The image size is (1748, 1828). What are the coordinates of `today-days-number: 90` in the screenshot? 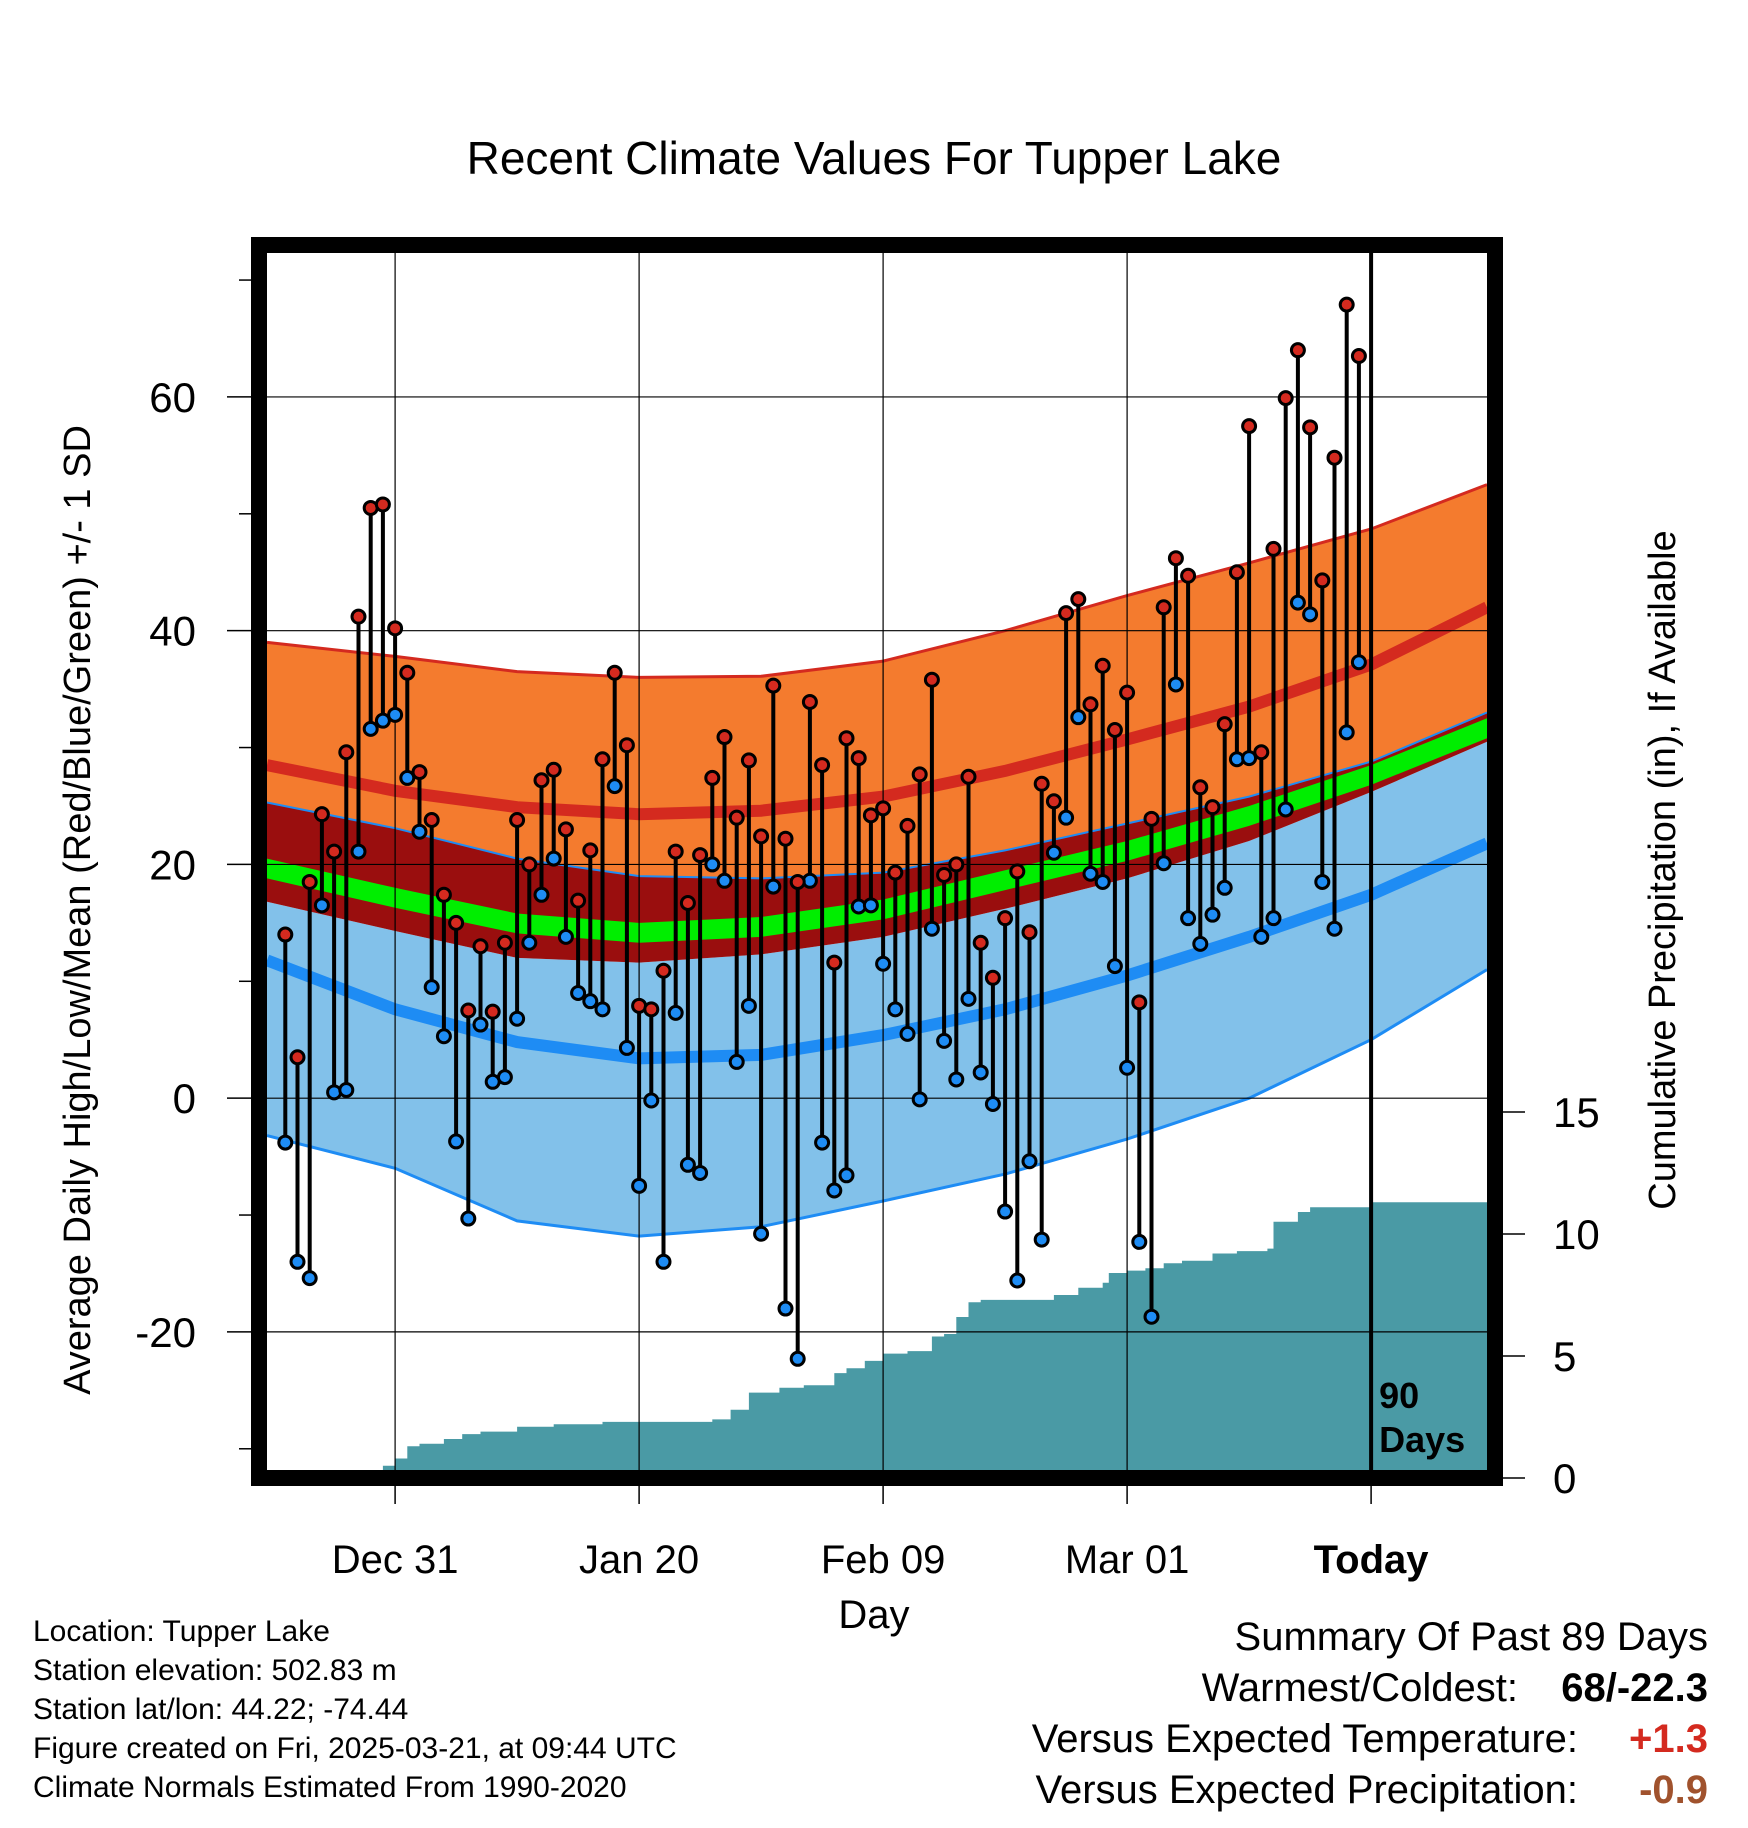 It's located at (1399, 1395).